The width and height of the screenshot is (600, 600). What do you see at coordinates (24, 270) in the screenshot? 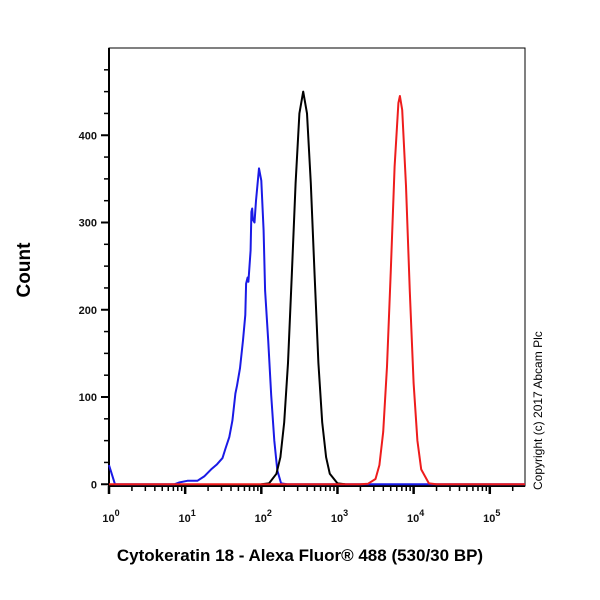
I see `y-axis-label-text: Count` at bounding box center [24, 270].